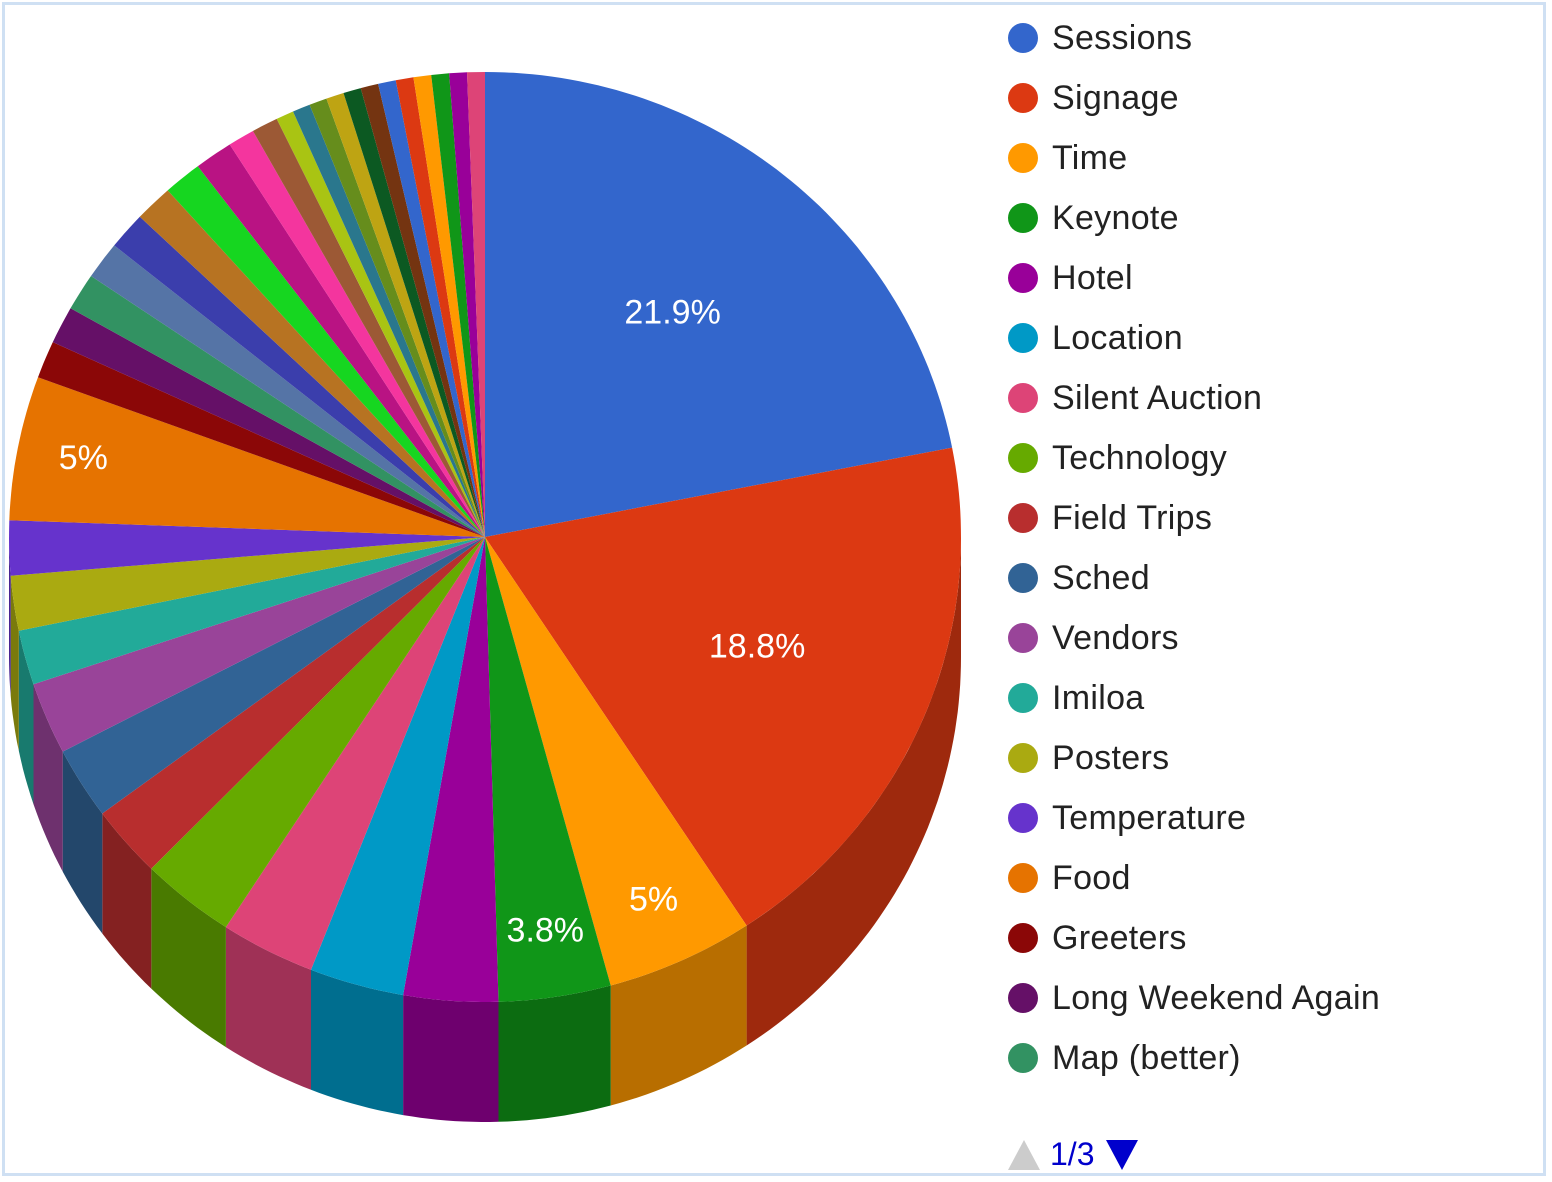 The image size is (1552, 1182). I want to click on legend-label: Temperature, so click(1149, 817).